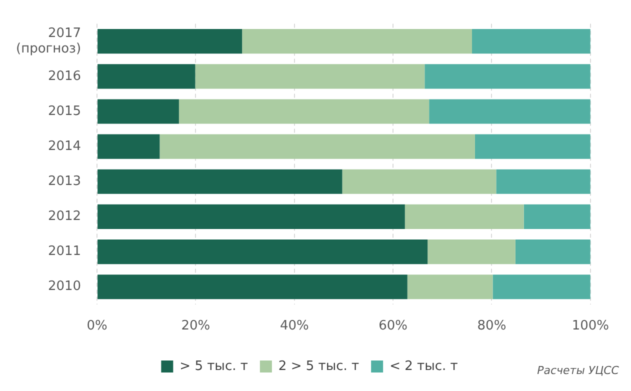  Describe the element at coordinates (65, 76) in the screenshot. I see `y-tick-label: 2016` at that location.